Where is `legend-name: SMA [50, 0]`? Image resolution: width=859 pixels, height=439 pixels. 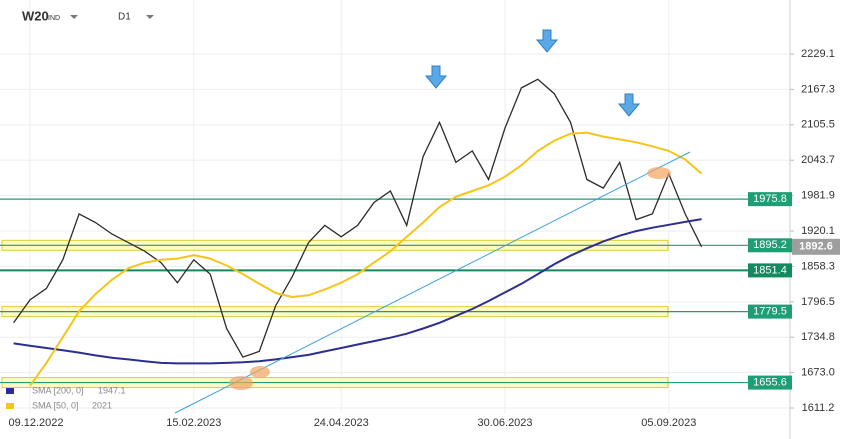 legend-name: SMA [50, 0] is located at coordinates (55, 405).